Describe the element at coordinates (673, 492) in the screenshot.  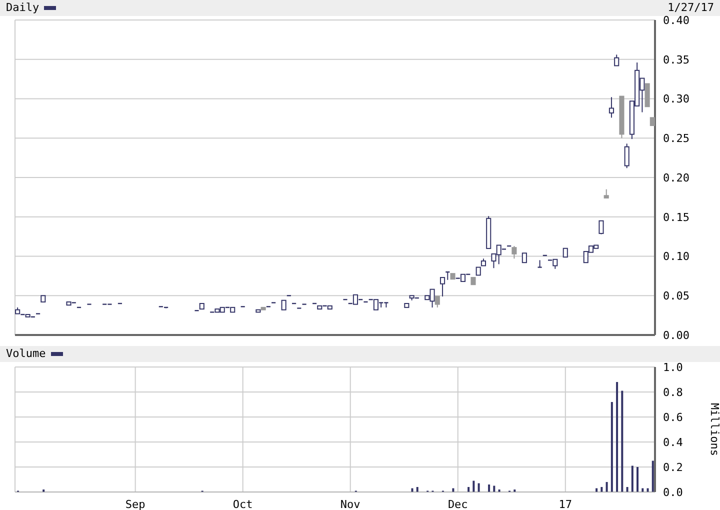
I see `y-tick-label: 0.0` at that location.